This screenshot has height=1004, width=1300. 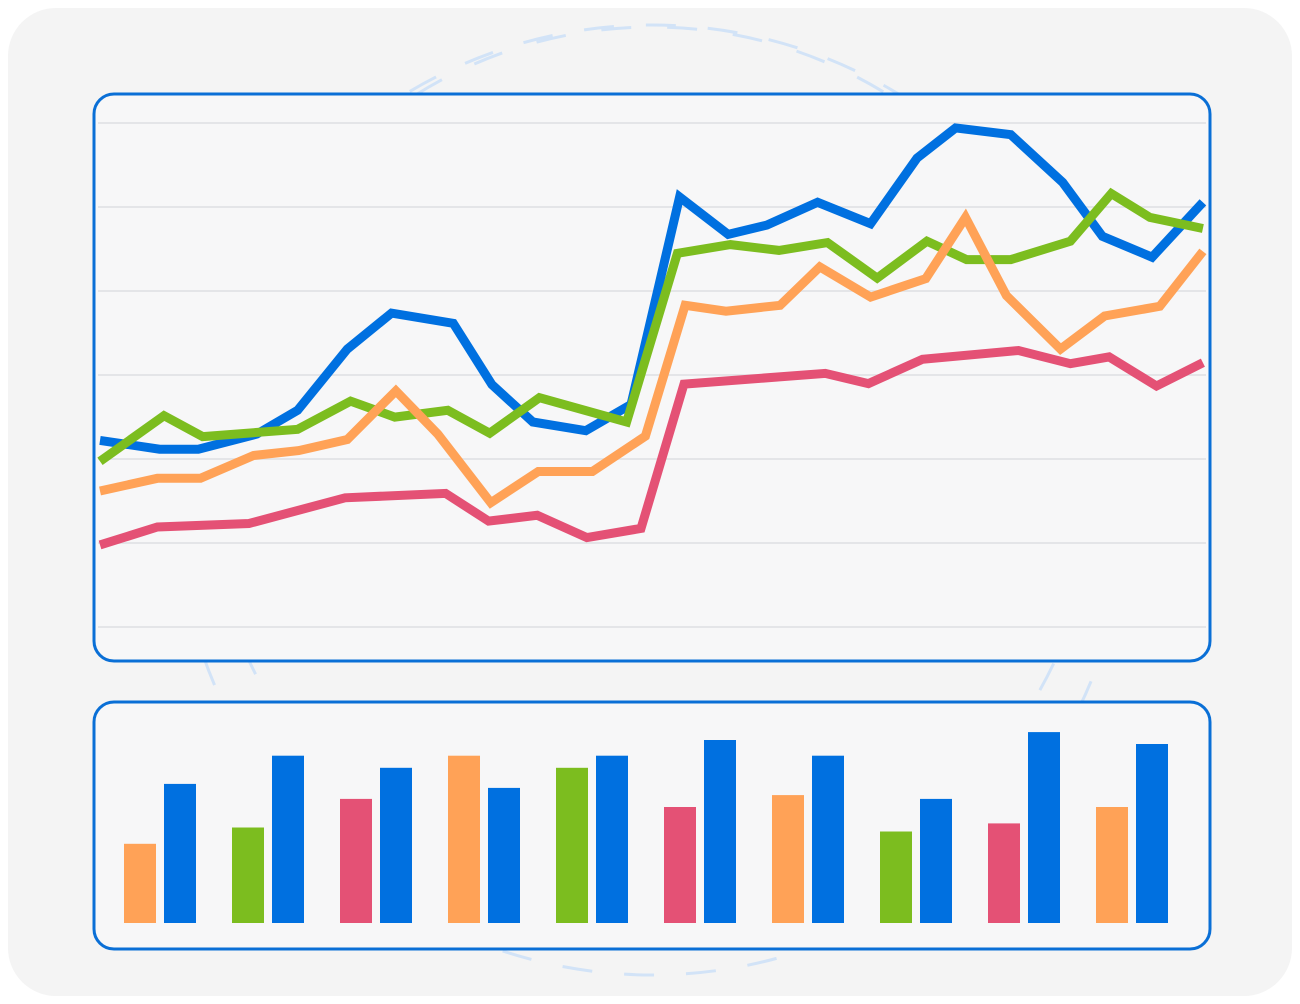 I want to click on bar-9-pink, so click(x=1004, y=873).